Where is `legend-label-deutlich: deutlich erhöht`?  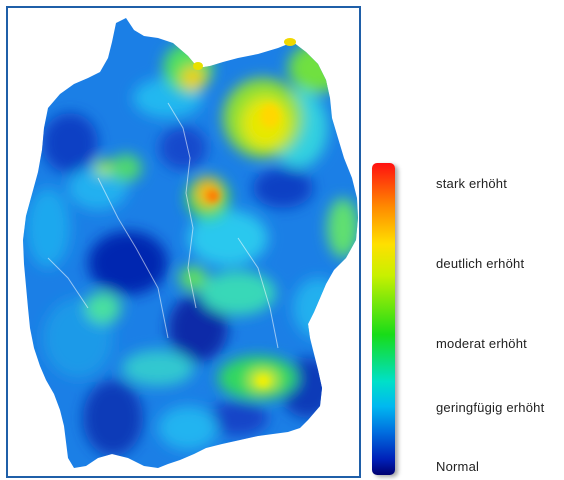
legend-label-deutlich: deutlich erhöht is located at coordinates (480, 263).